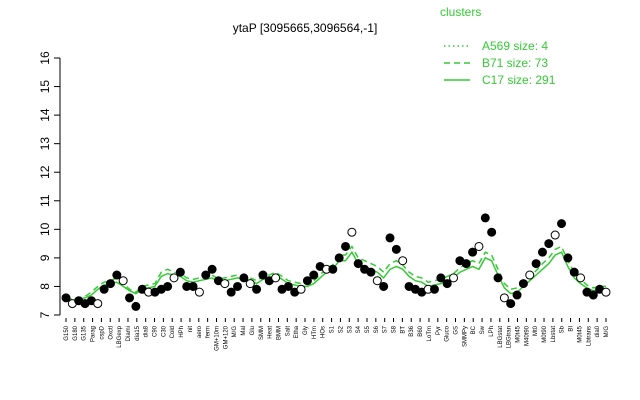 Image resolution: width=640 pixels, height=400 pixels. I want to click on x-tick-label: Parag, so click(94, 334).